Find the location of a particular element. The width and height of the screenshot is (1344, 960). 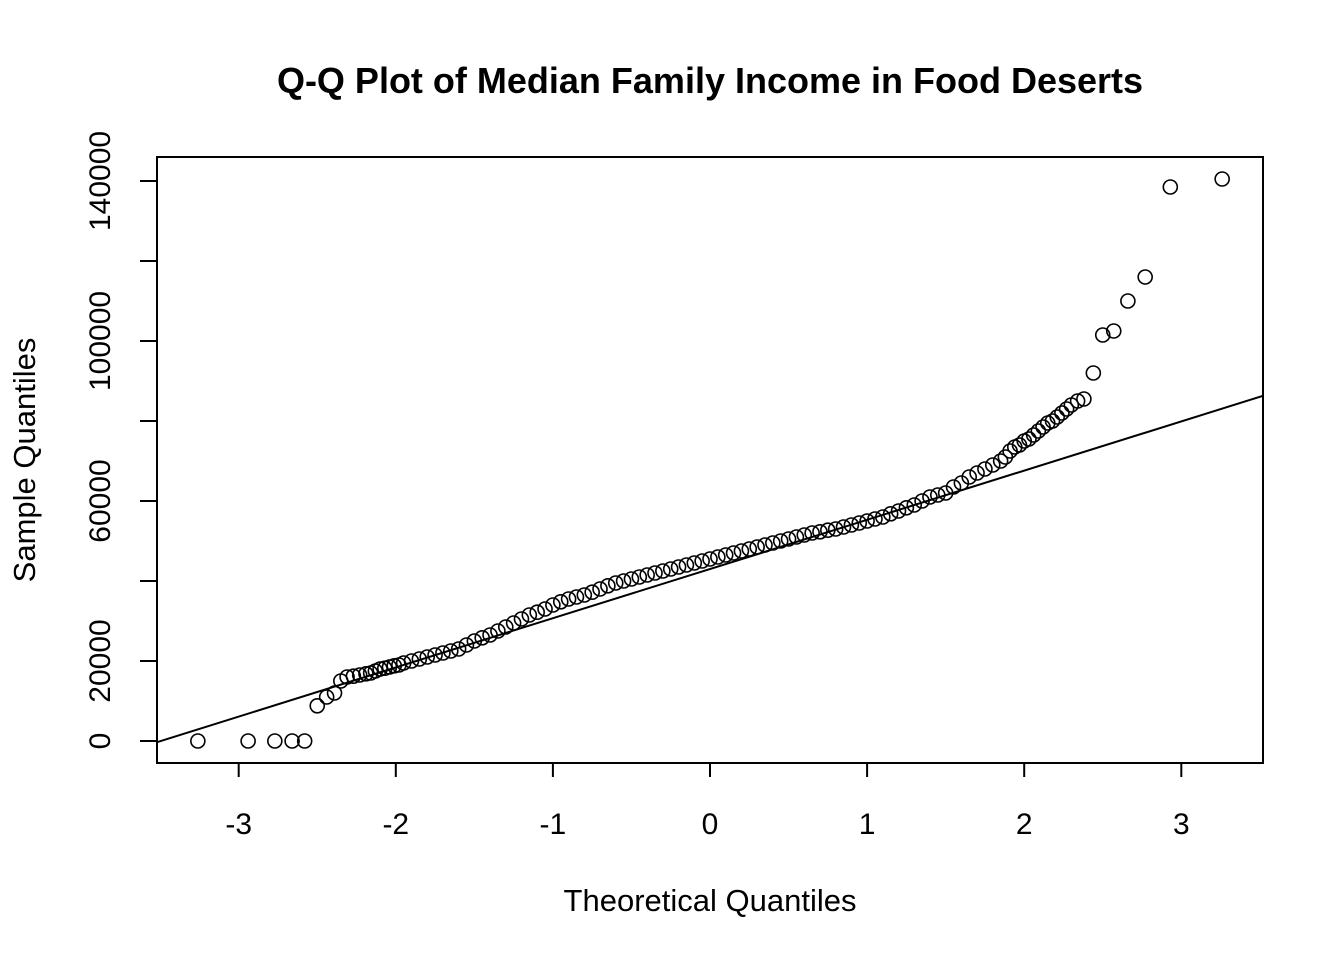

x-tick-label: -3 is located at coordinates (238, 824).